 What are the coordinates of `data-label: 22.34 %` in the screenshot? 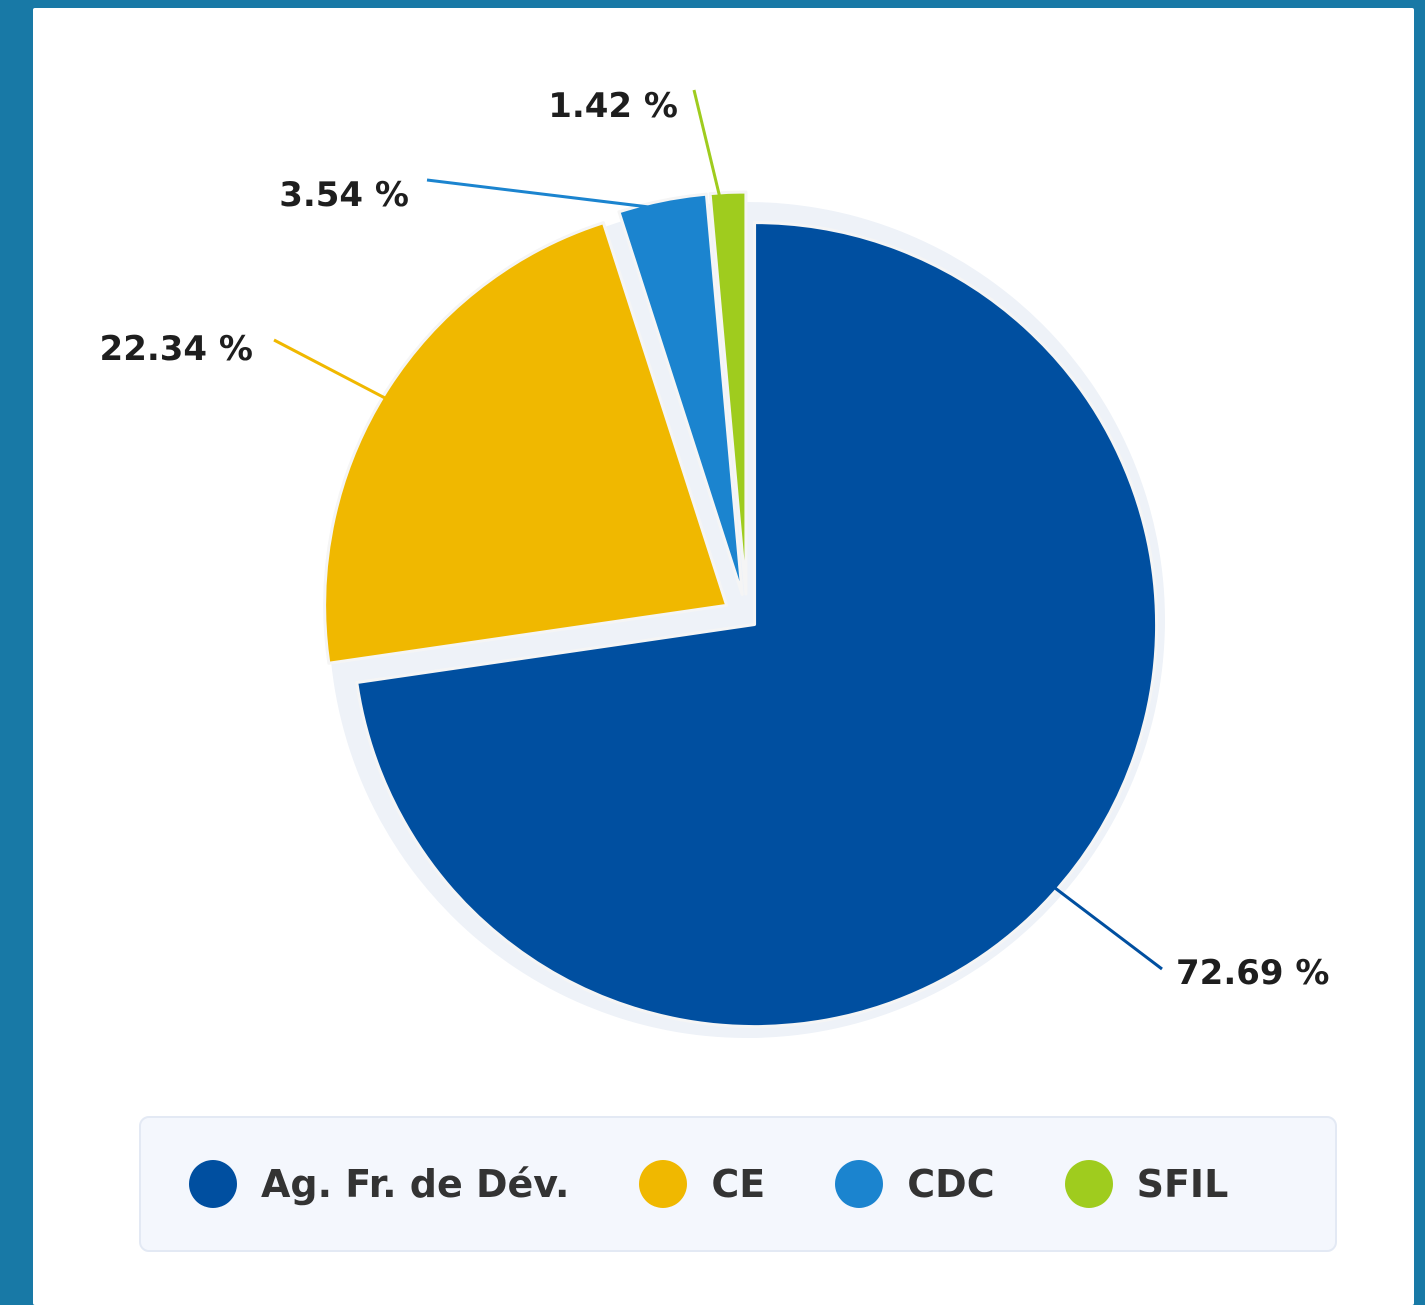 It's located at (176, 349).